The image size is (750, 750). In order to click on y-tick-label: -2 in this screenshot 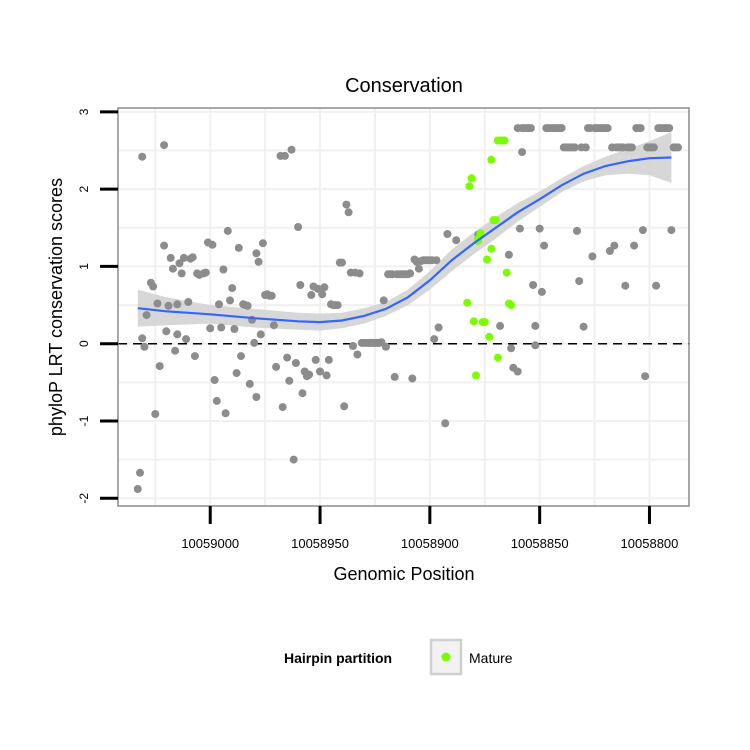, I will do `click(84, 498)`.